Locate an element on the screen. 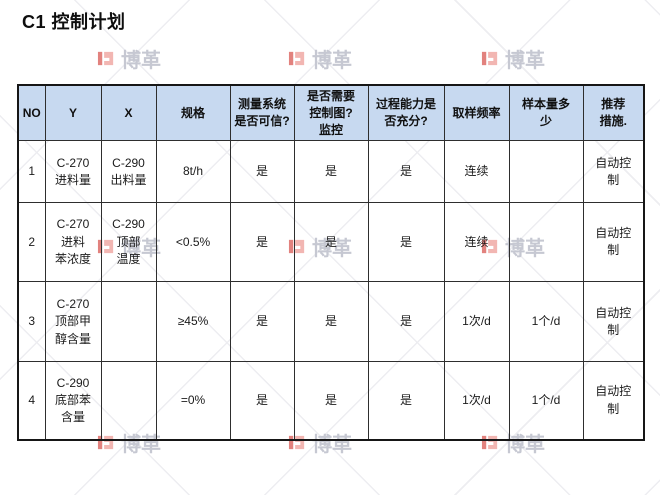  cell-r4-sample-size: 1个/d is located at coordinates (546, 401).